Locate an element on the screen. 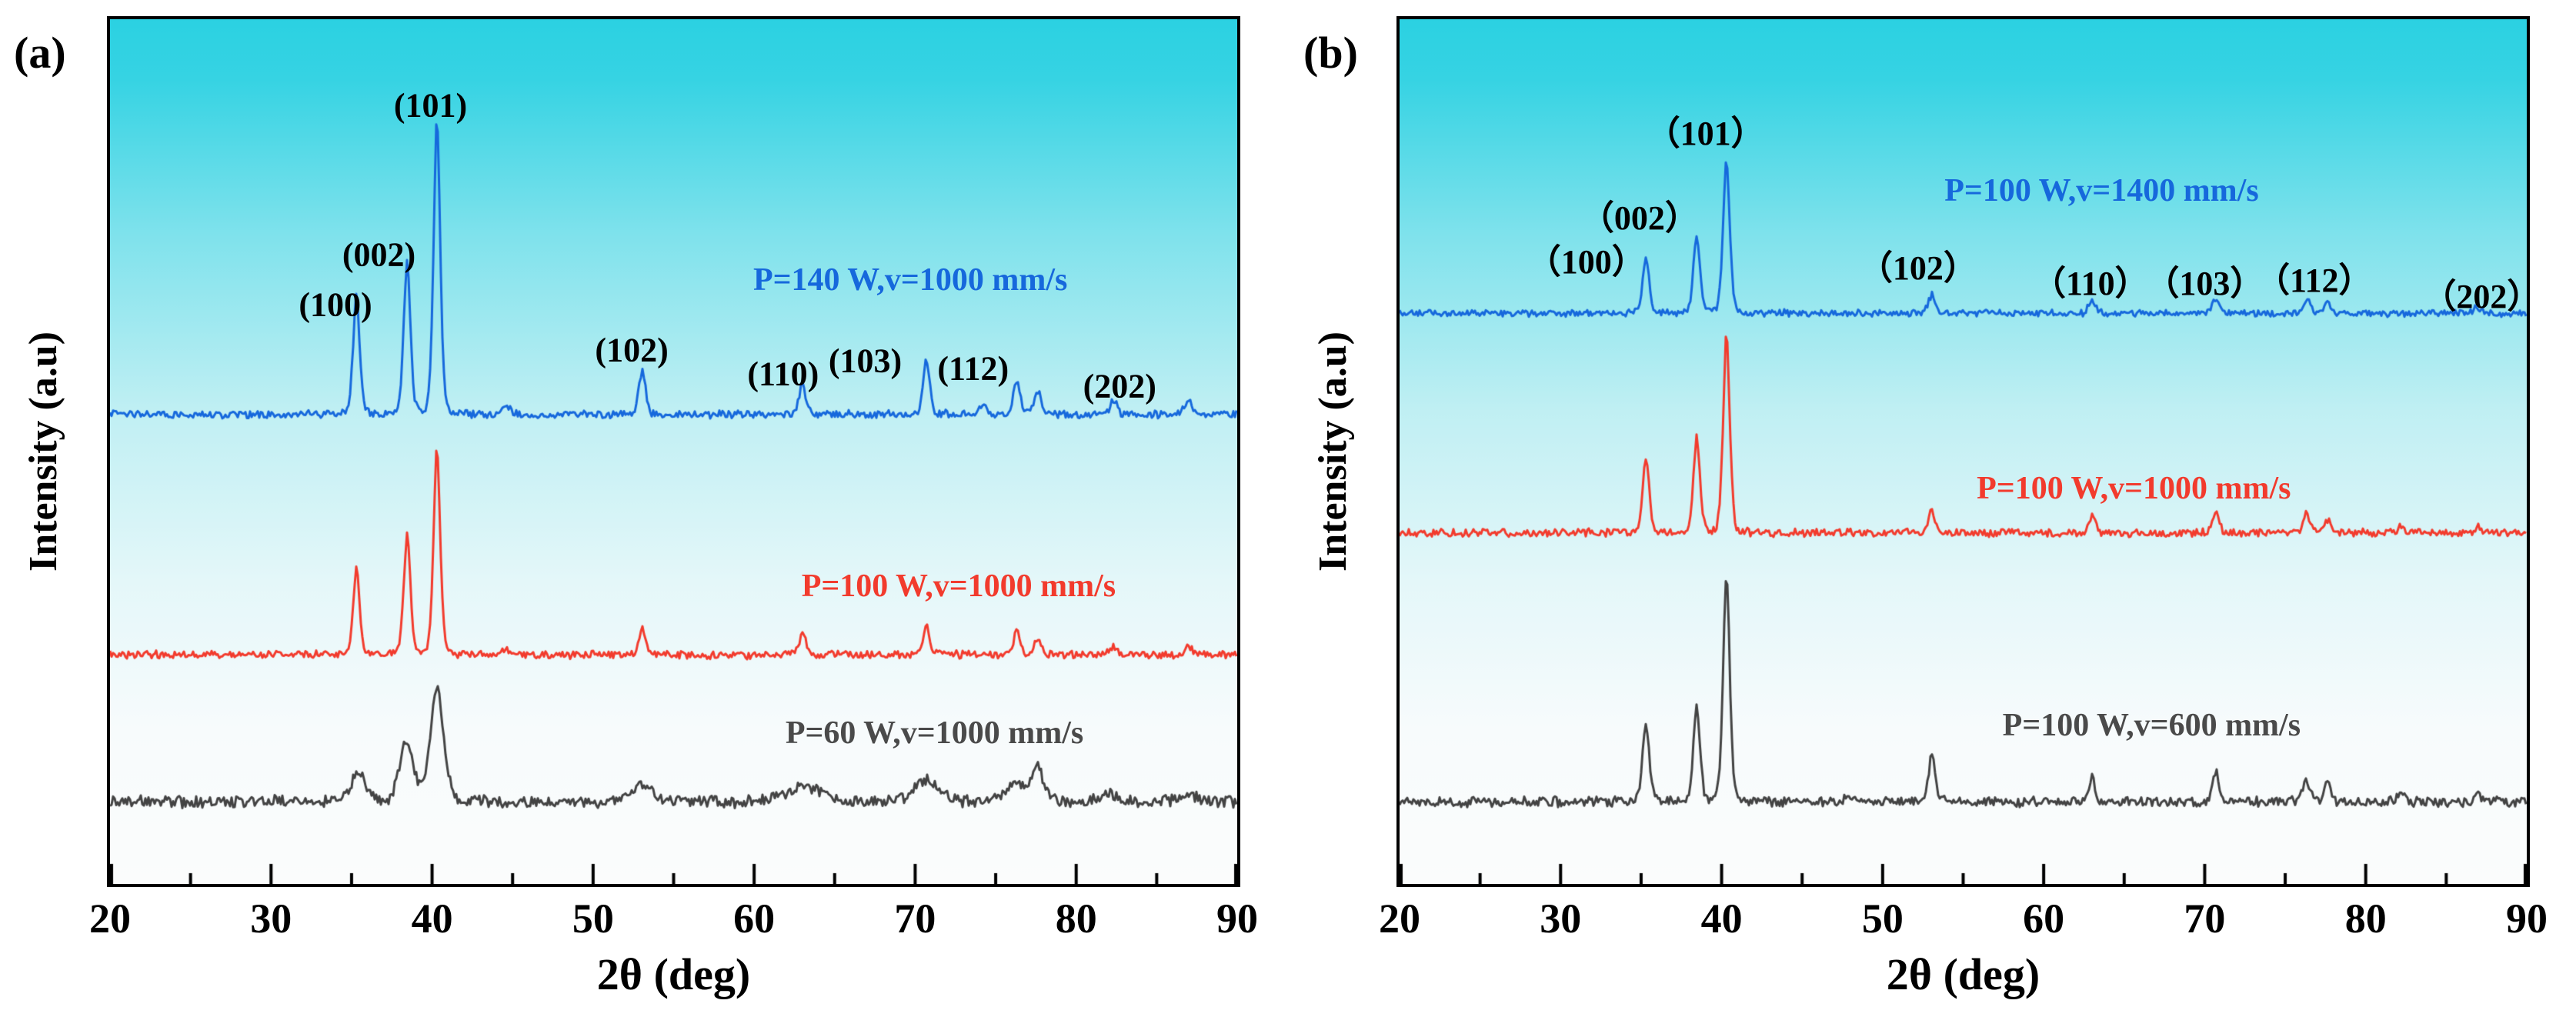  peak-label: （110） is located at coordinates (2091, 284).